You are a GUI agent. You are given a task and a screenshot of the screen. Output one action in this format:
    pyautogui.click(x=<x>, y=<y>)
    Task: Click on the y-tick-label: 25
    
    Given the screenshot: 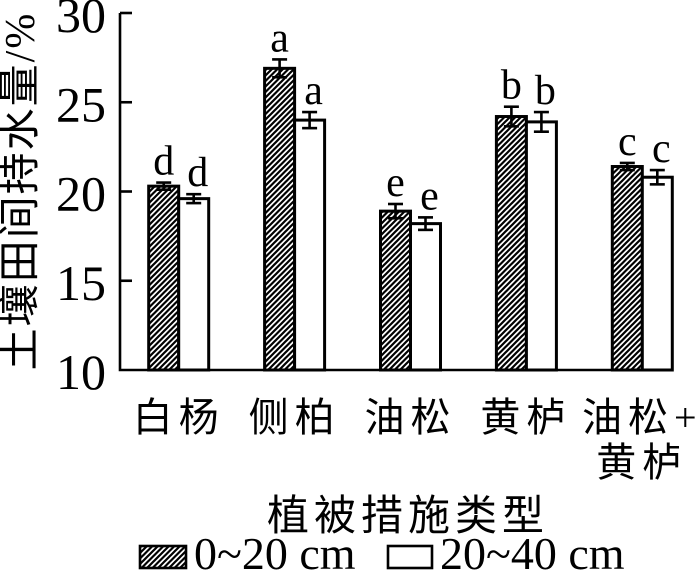 What is the action you would take?
    pyautogui.click(x=81, y=104)
    